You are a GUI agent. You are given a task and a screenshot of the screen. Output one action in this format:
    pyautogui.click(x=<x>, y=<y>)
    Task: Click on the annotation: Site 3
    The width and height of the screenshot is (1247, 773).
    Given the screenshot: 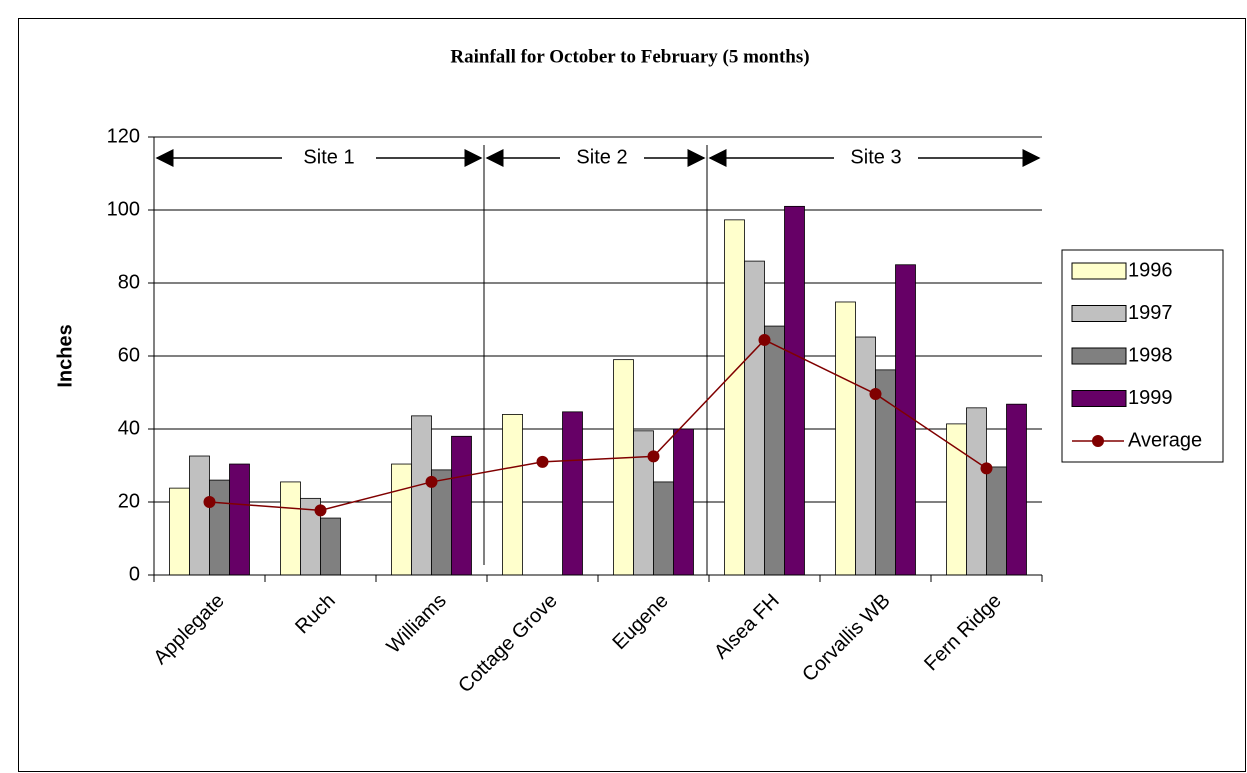 What is the action you would take?
    pyautogui.click(x=875, y=157)
    